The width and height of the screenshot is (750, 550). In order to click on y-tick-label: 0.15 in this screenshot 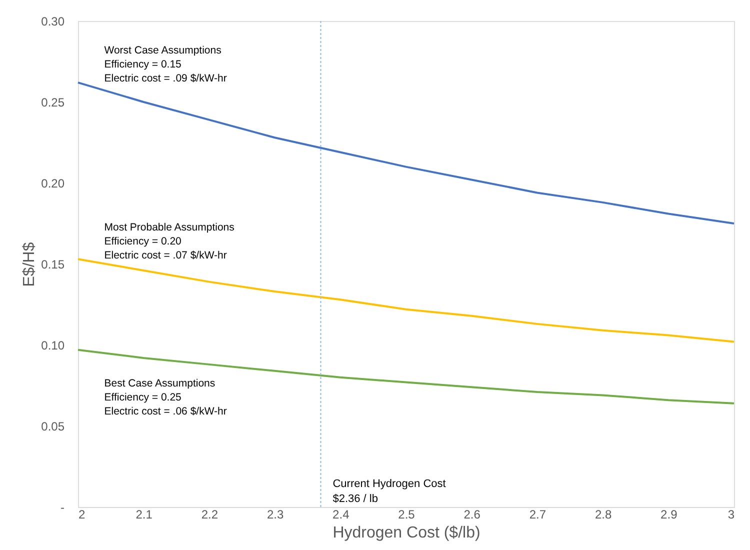, I will do `click(53, 265)`.